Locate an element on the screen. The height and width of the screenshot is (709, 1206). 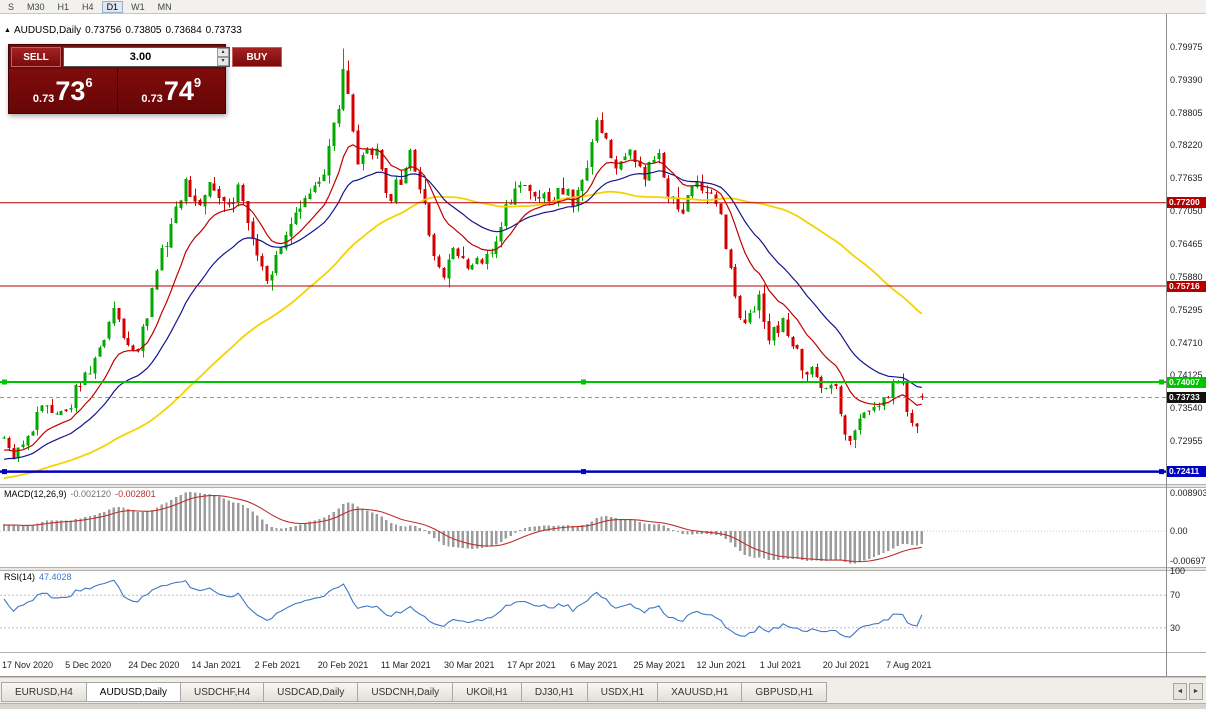
macd-axis-label: -0.00697 is located at coordinates (1188, 560).